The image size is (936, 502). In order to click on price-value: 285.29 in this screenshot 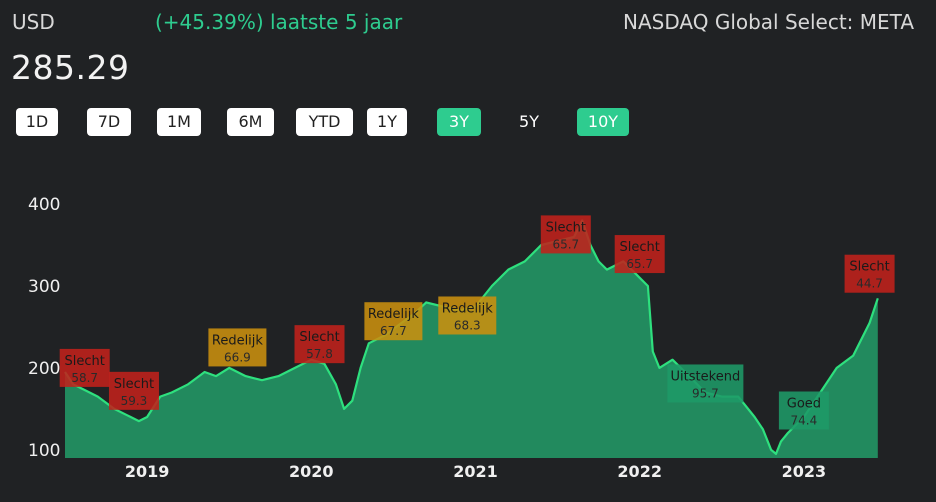, I will do `click(70, 67)`.